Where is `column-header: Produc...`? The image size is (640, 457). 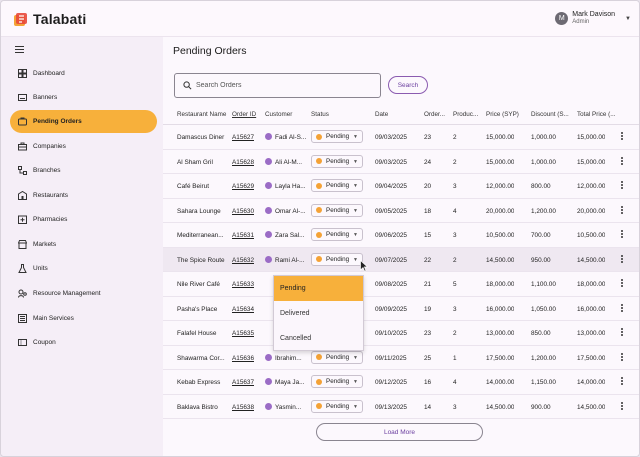 column-header: Produc... is located at coordinates (466, 114).